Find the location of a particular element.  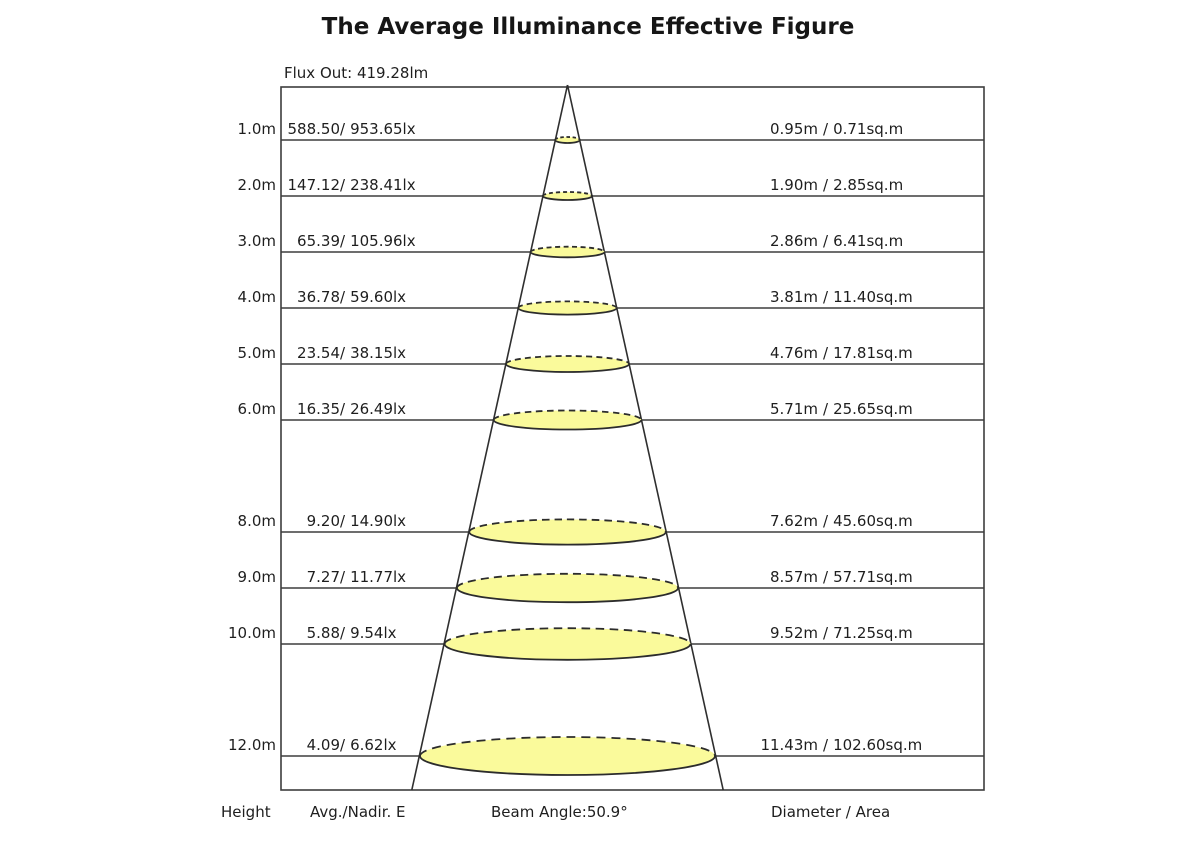

avg-lux: 65.39 is located at coordinates (318, 241).